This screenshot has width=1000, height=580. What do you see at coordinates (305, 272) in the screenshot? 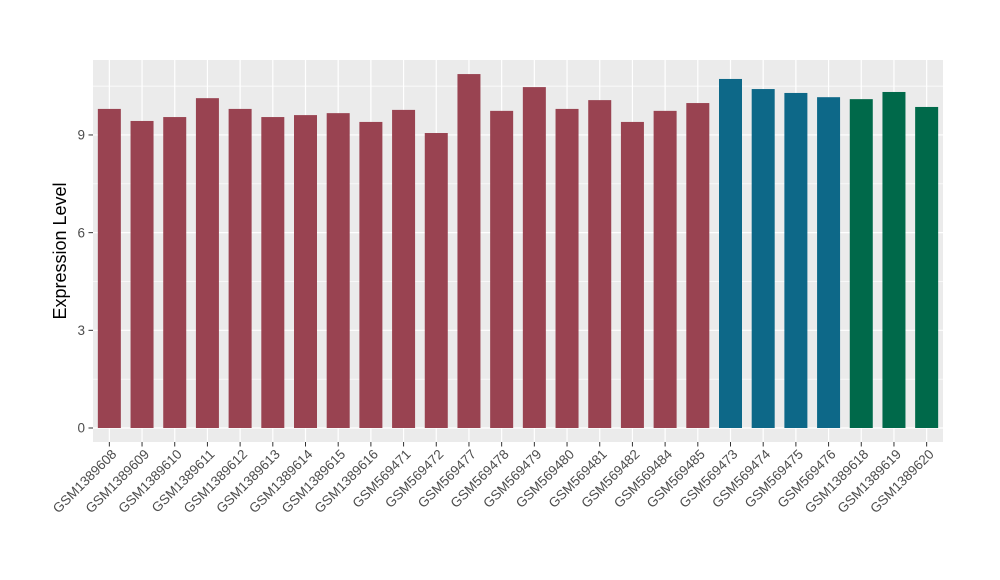
I see `bar-GSM1389614` at bounding box center [305, 272].